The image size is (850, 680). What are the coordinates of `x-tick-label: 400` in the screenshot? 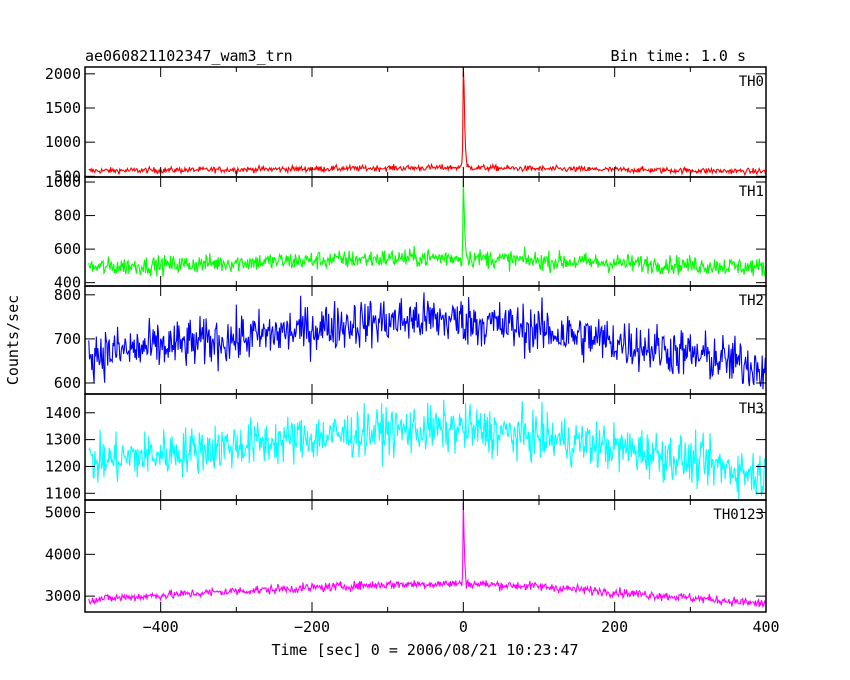 It's located at (765, 627).